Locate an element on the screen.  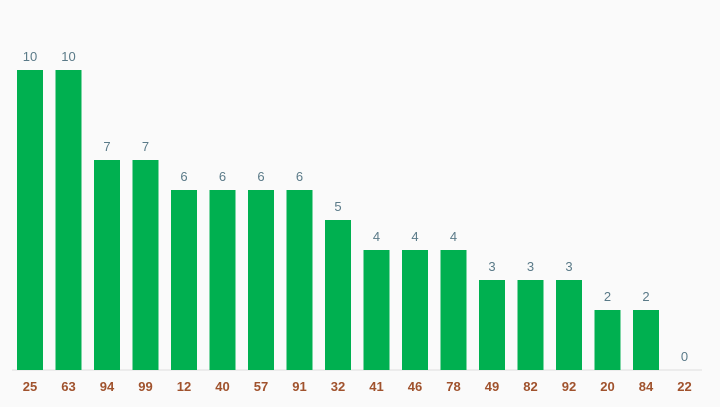
category-label-63: 63 is located at coordinates (68, 386).